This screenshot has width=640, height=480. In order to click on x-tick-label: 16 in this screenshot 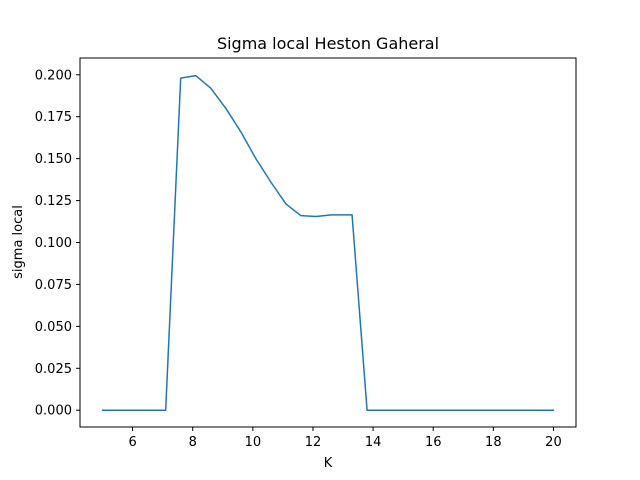, I will do `click(433, 442)`.